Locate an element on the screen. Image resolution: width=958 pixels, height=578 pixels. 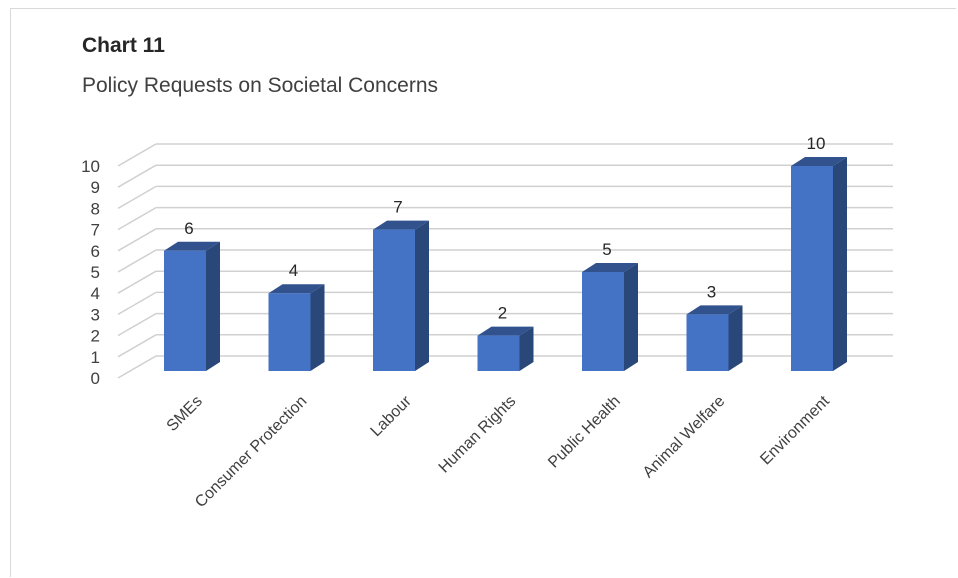
x-category-label: Consumer Protection is located at coordinates (251, 452).